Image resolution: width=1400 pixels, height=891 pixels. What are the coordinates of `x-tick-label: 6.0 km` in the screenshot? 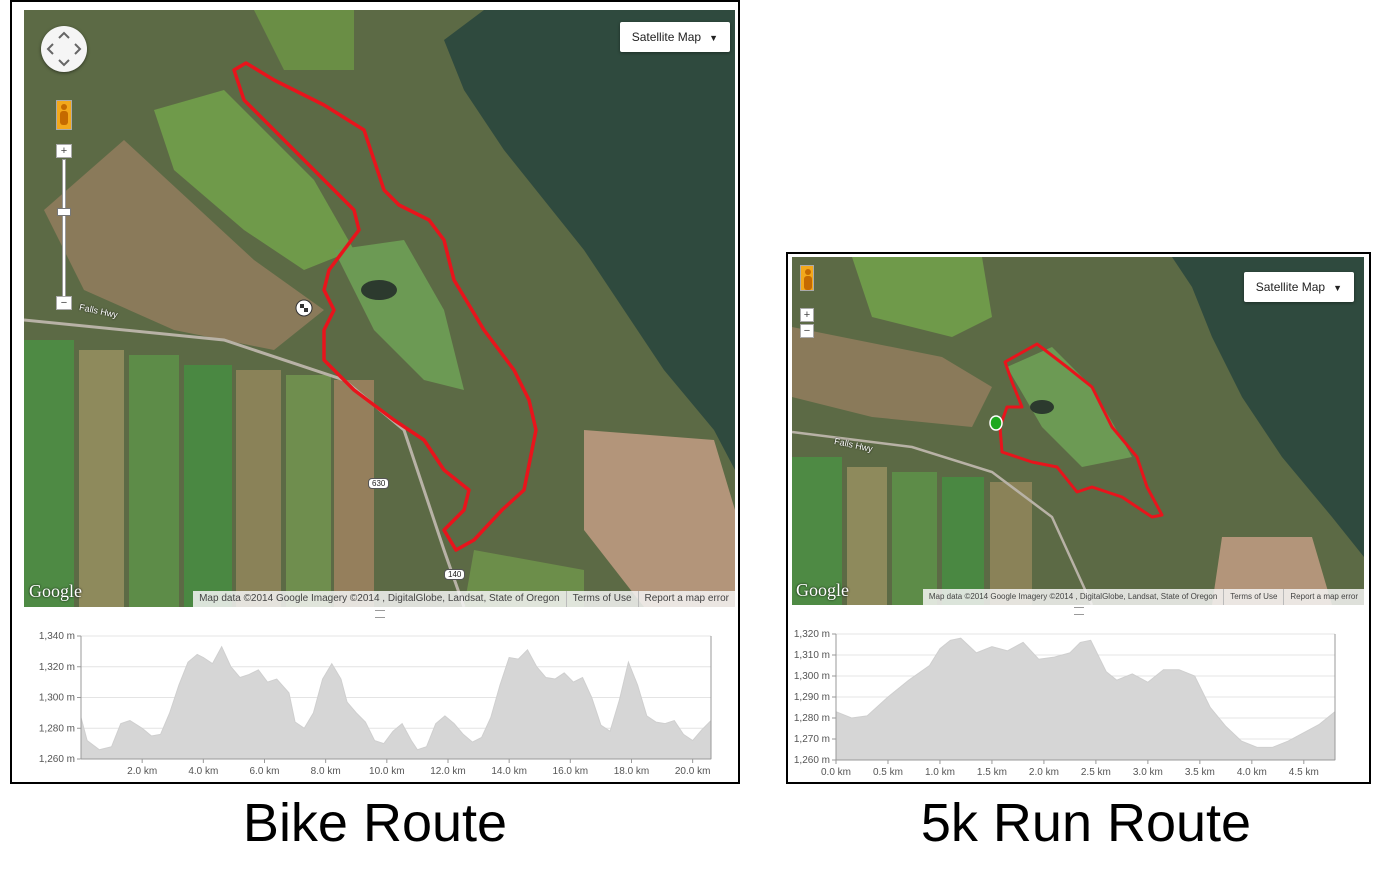 It's located at (264, 771).